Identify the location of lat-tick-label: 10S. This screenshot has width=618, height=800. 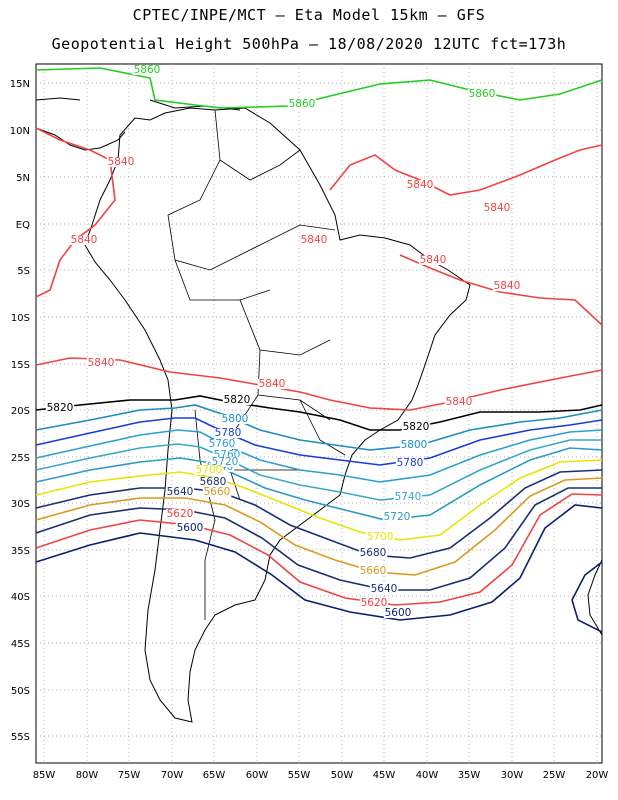
(20, 318).